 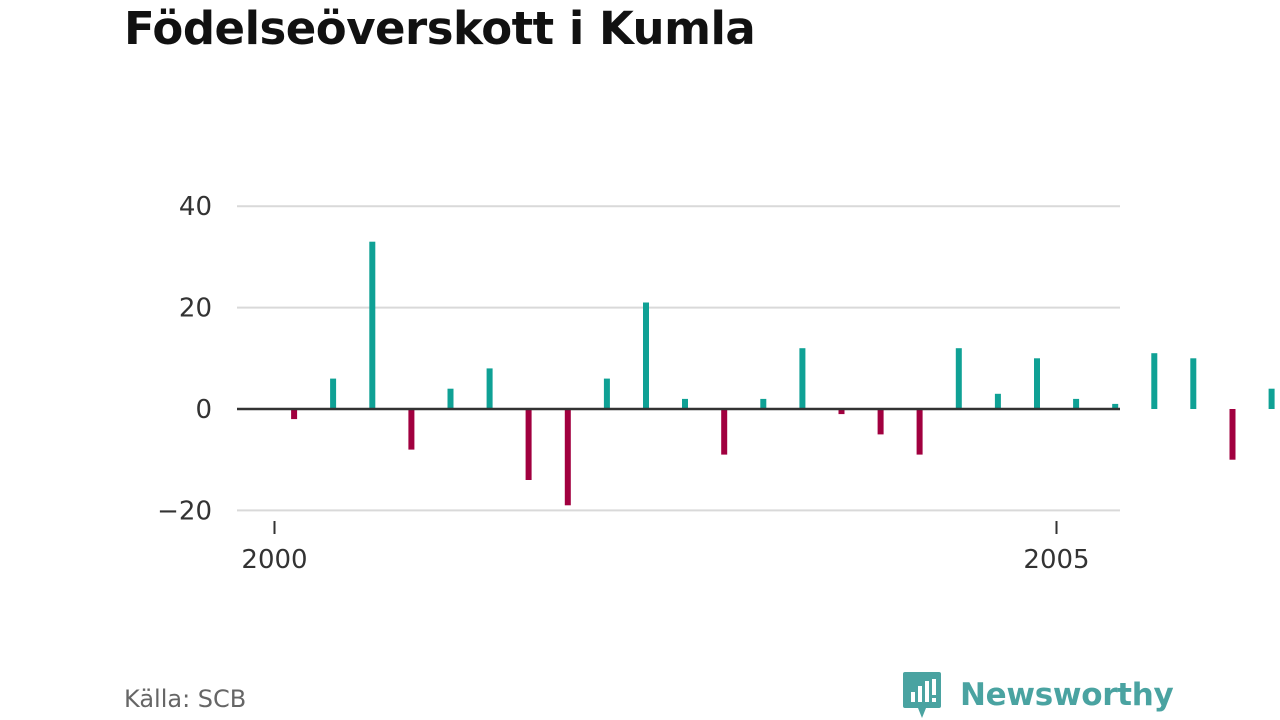 What do you see at coordinates (1056, 560) in the screenshot?
I see `x-tick-label: 2005` at bounding box center [1056, 560].